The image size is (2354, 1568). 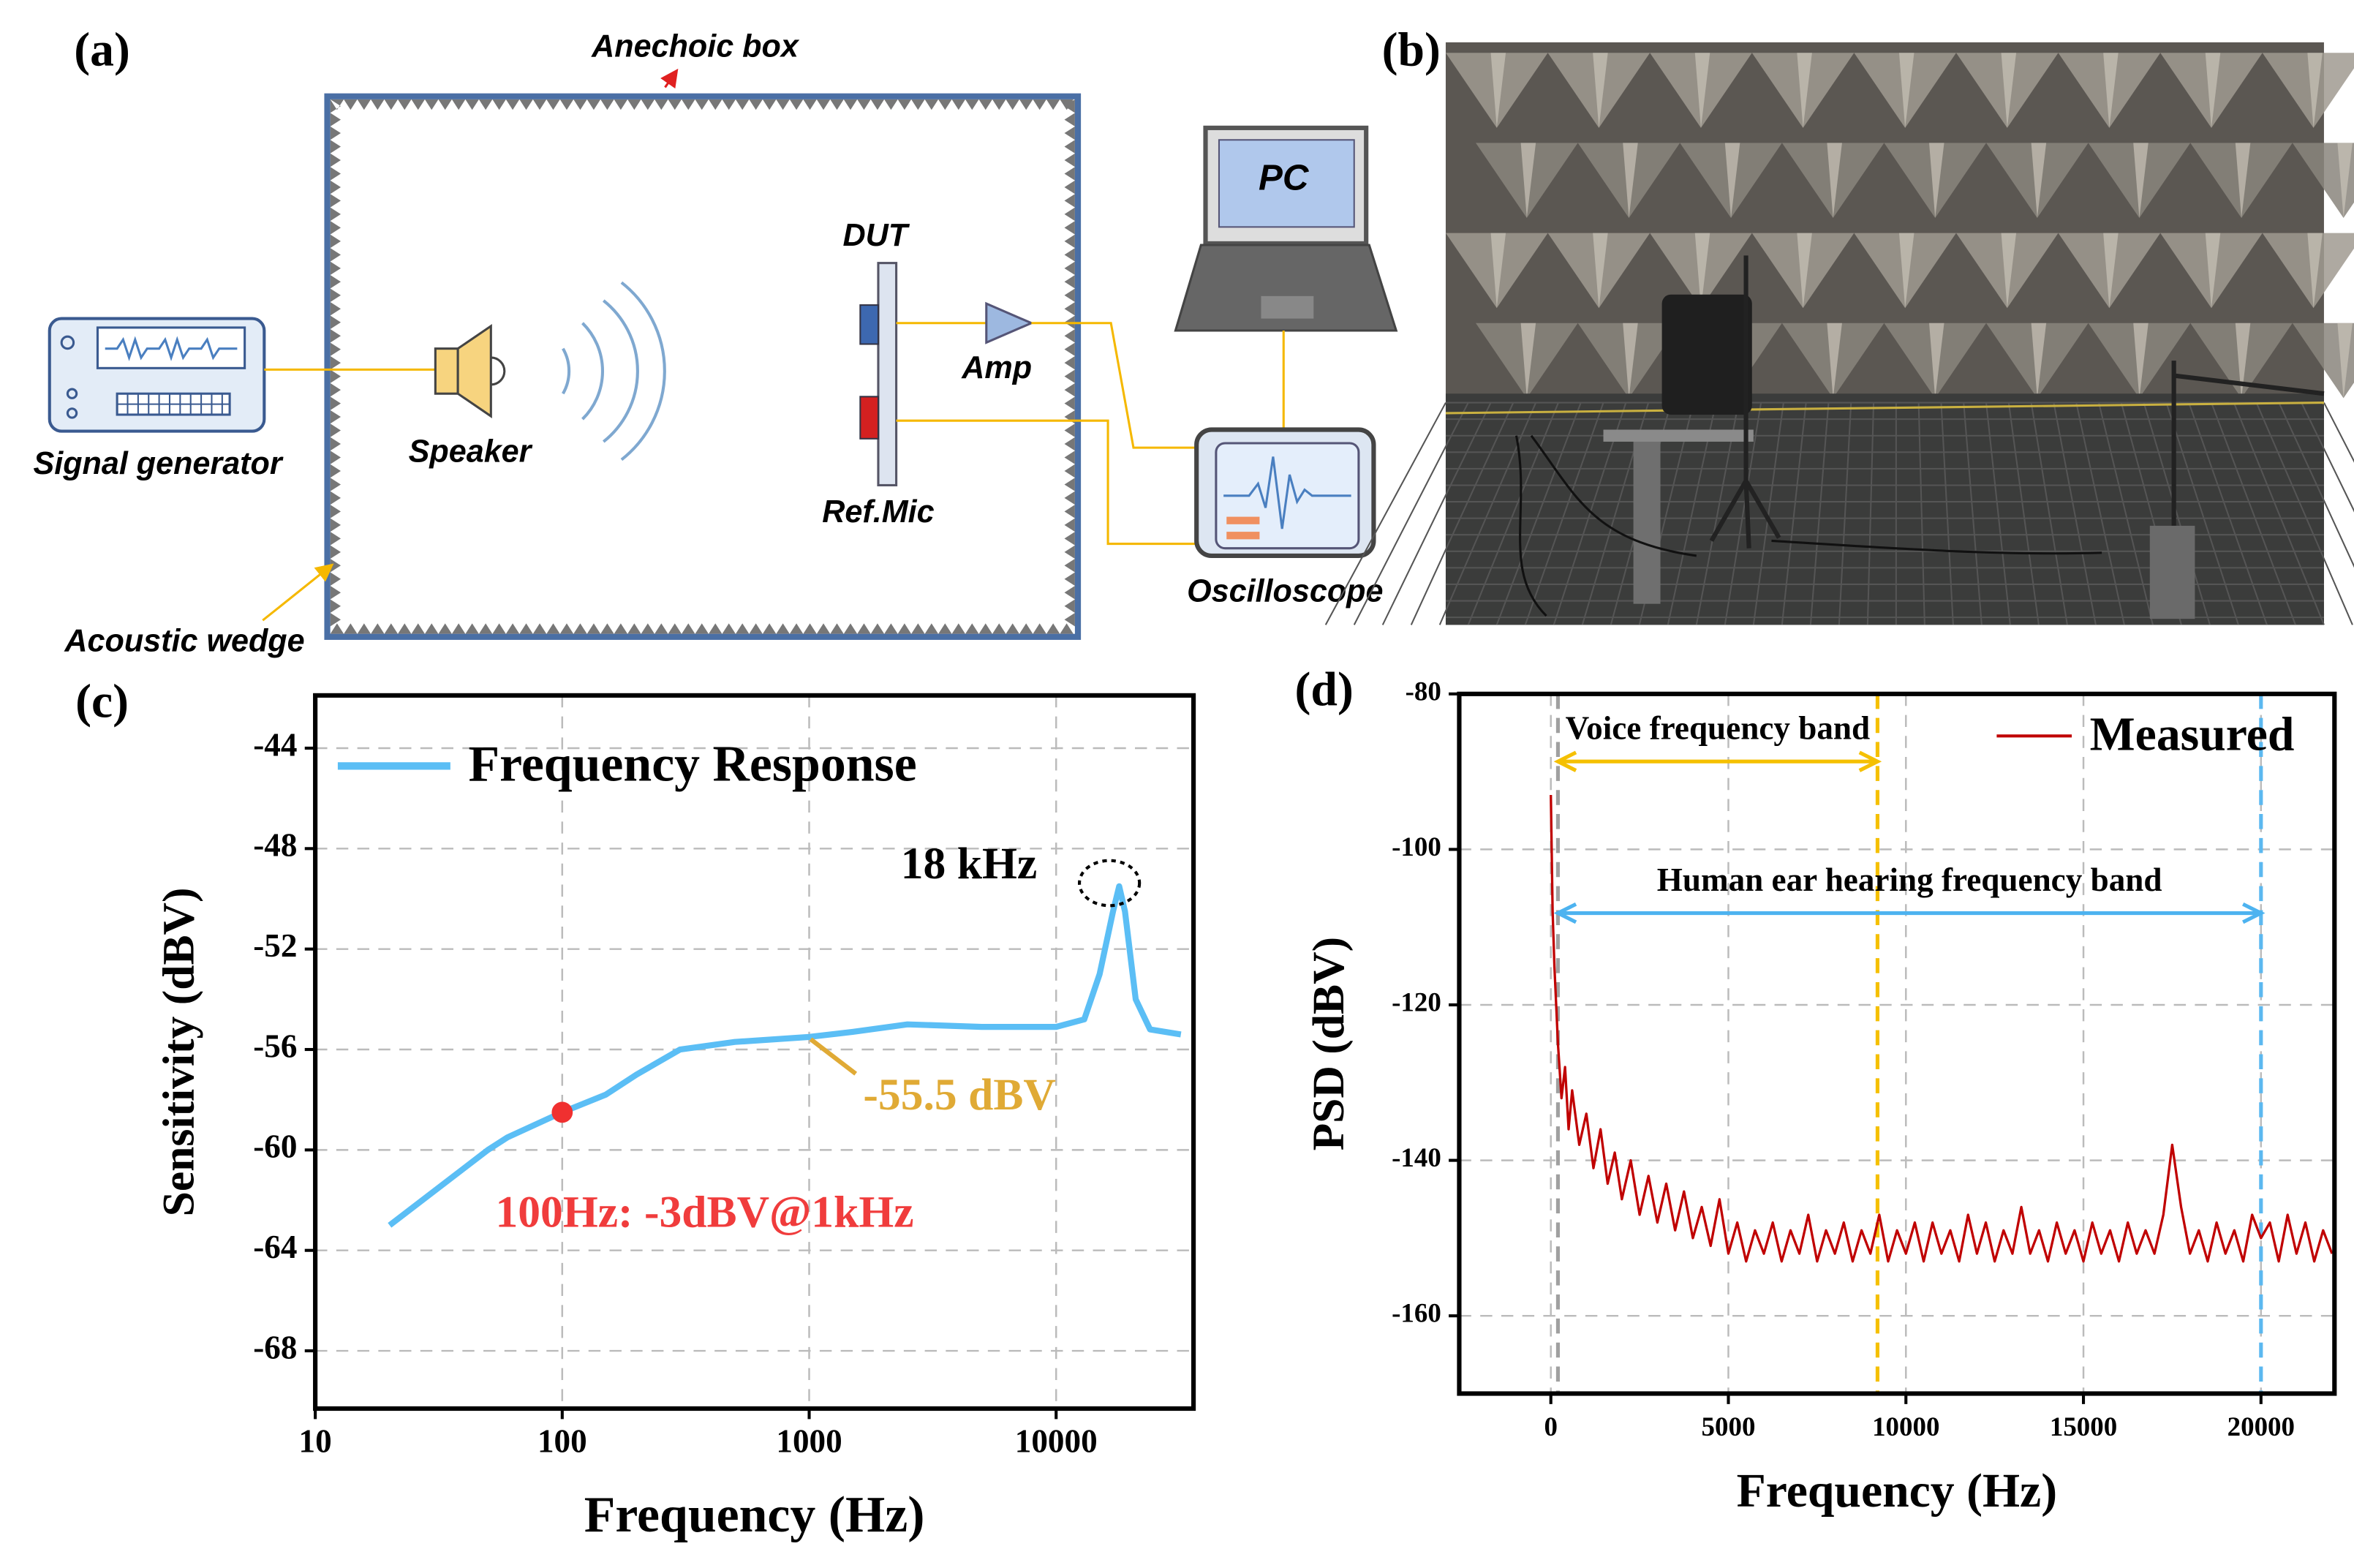 What do you see at coordinates (184, 640) in the screenshot?
I see `label: Acoustic wedge` at bounding box center [184, 640].